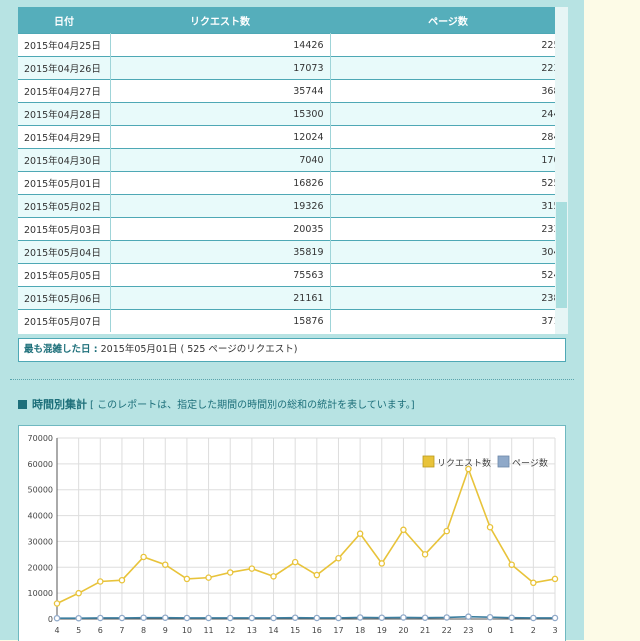 This screenshot has width=640, height=641. What do you see at coordinates (448, 160) in the screenshot?
I see `cell-pages: 170` at bounding box center [448, 160].